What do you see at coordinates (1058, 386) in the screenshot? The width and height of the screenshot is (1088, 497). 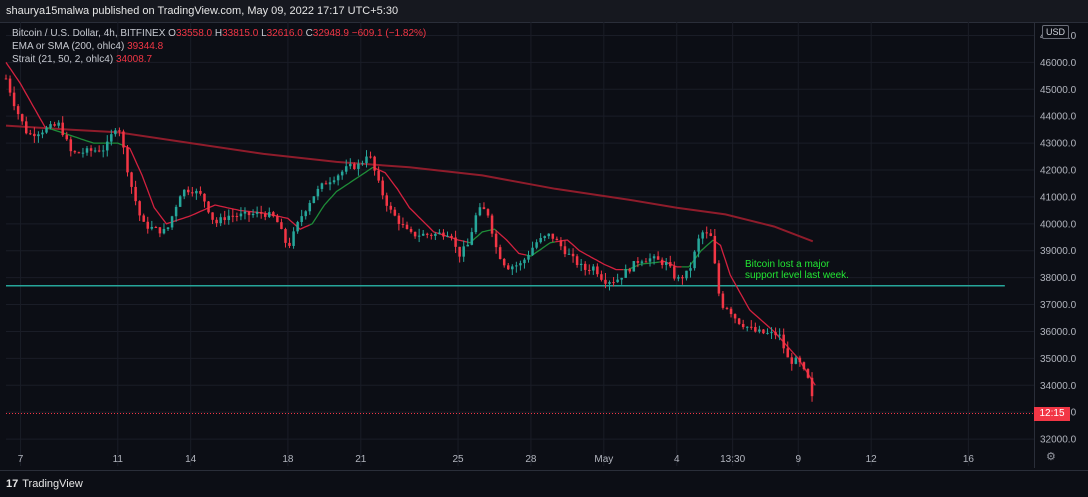 I see `price-tick-label: 34000.0` at bounding box center [1058, 386].